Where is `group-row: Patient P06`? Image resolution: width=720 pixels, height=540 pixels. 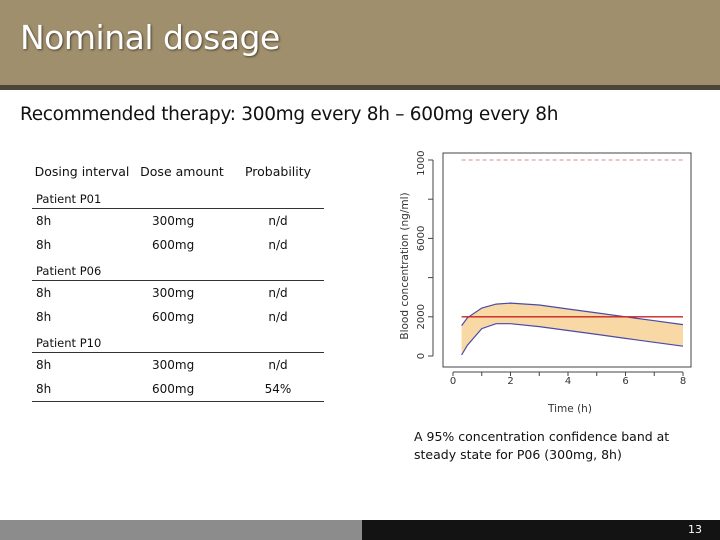 group-row: Patient P06 is located at coordinates (178, 269).